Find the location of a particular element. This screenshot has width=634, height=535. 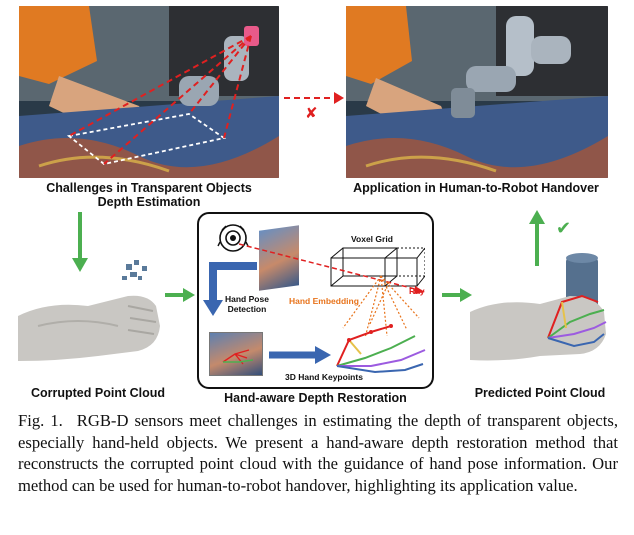

predicted-point-cloud-image is located at coordinates (545, 315).